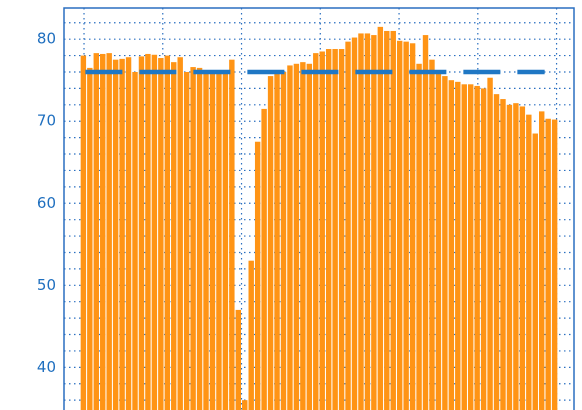 This screenshot has height=410, width=582. Describe the element at coordinates (46, 121) in the screenshot. I see `y-tick-label: 70` at that location.